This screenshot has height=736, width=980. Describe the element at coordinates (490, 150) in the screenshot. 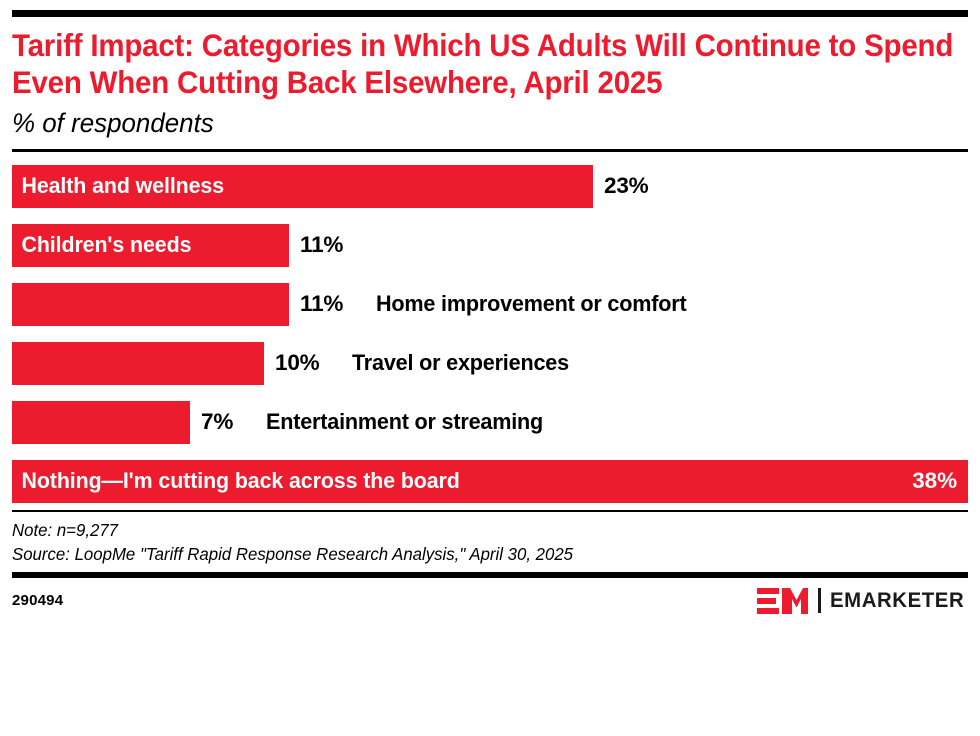

I see `header-divider-rule` at that location.